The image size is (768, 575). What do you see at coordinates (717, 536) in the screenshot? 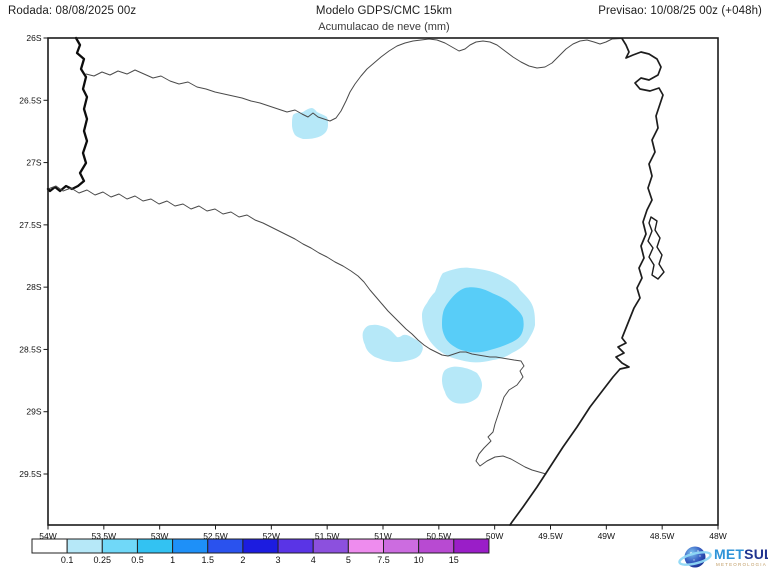
I see `x-axis-label: 48W` at bounding box center [717, 536].